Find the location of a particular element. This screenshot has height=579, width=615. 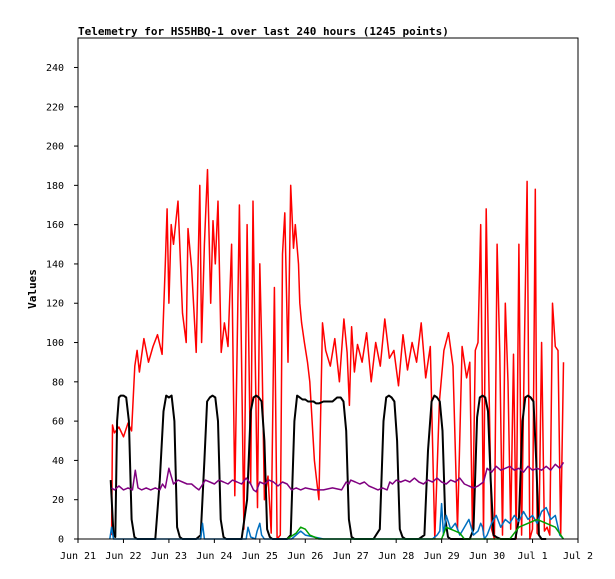

x-tick-label-3: Jun 24 is located at coordinates (214, 556).